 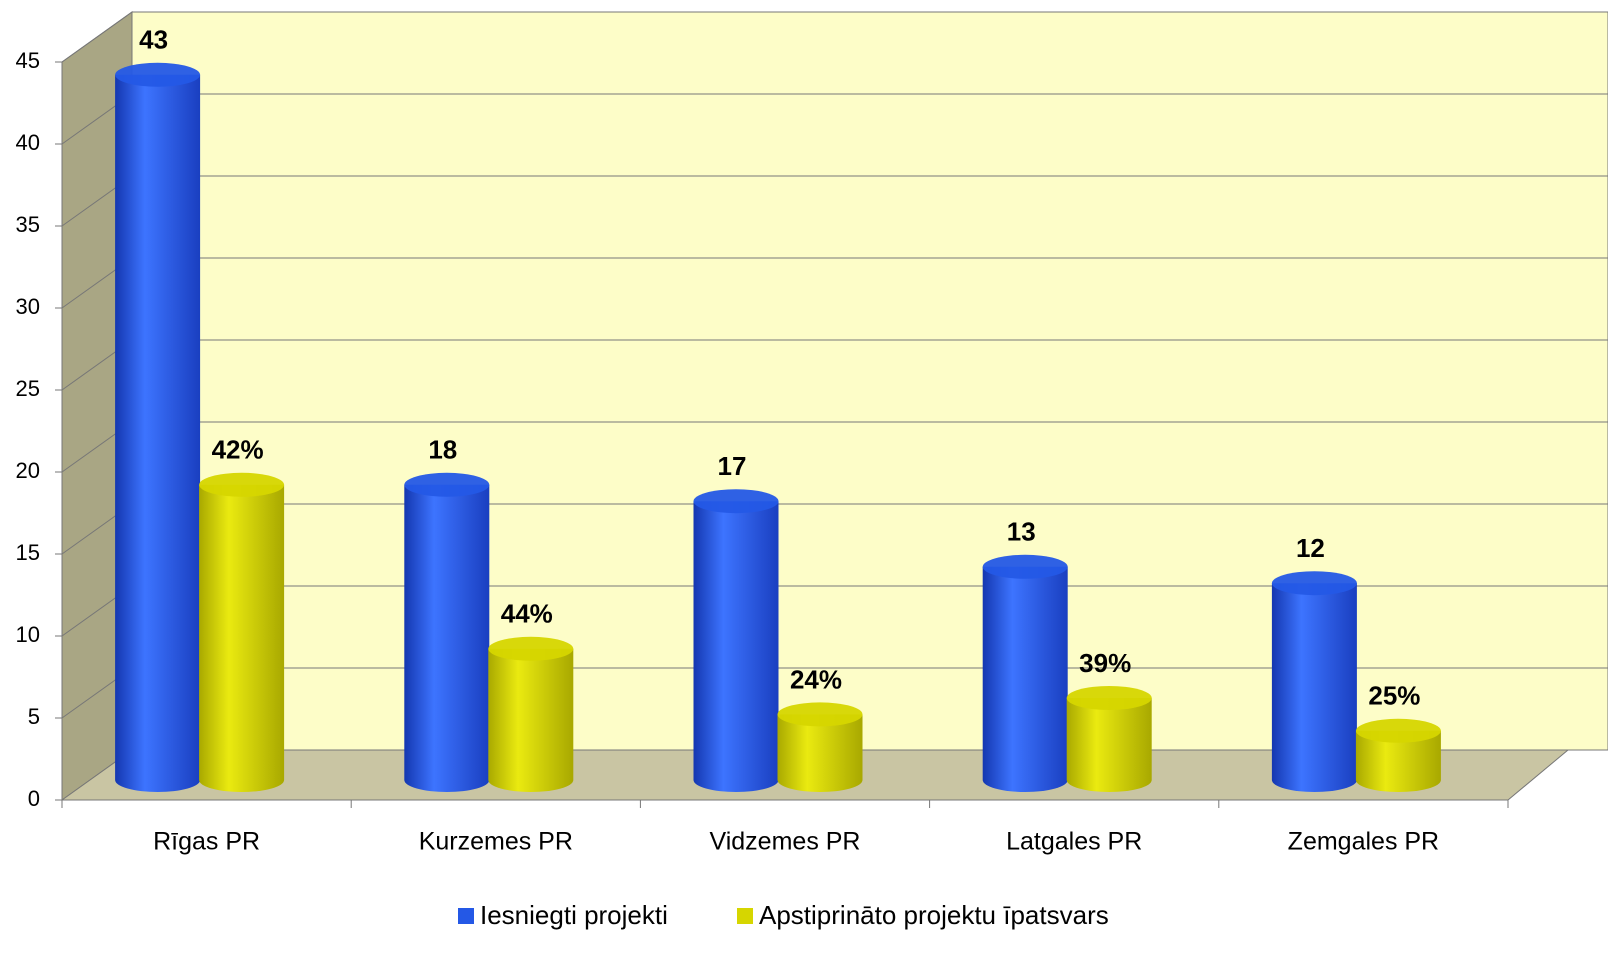 What do you see at coordinates (238, 450) in the screenshot?
I see `value-label: 42%` at bounding box center [238, 450].